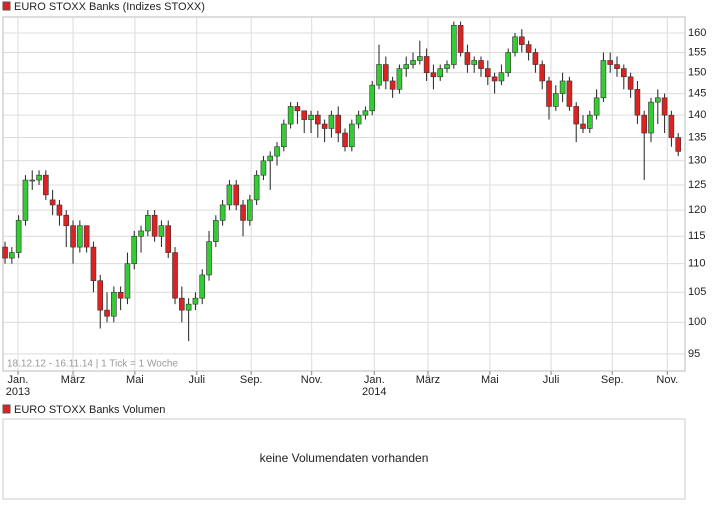 The image size is (726, 508). What do you see at coordinates (92, 364) in the screenshot?
I see `footnote: 18.12.12 - 16.11.14 | 1 Tick = 1 Woche` at bounding box center [92, 364].